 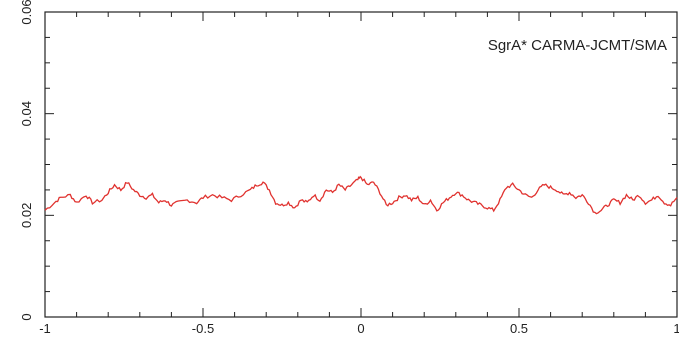 What do you see at coordinates (203, 328) in the screenshot?
I see `x-tick-label: -0.5` at bounding box center [203, 328].